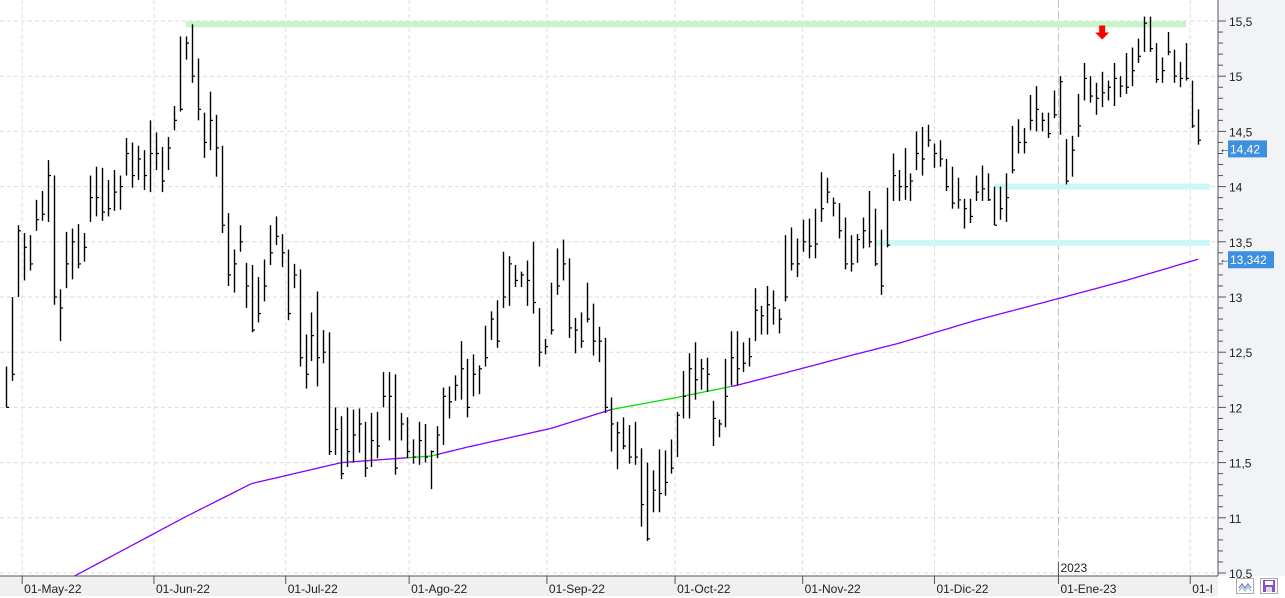 The width and height of the screenshot is (1285, 598). What do you see at coordinates (1245, 586) in the screenshot?
I see `line-chart-icon` at bounding box center [1245, 586].